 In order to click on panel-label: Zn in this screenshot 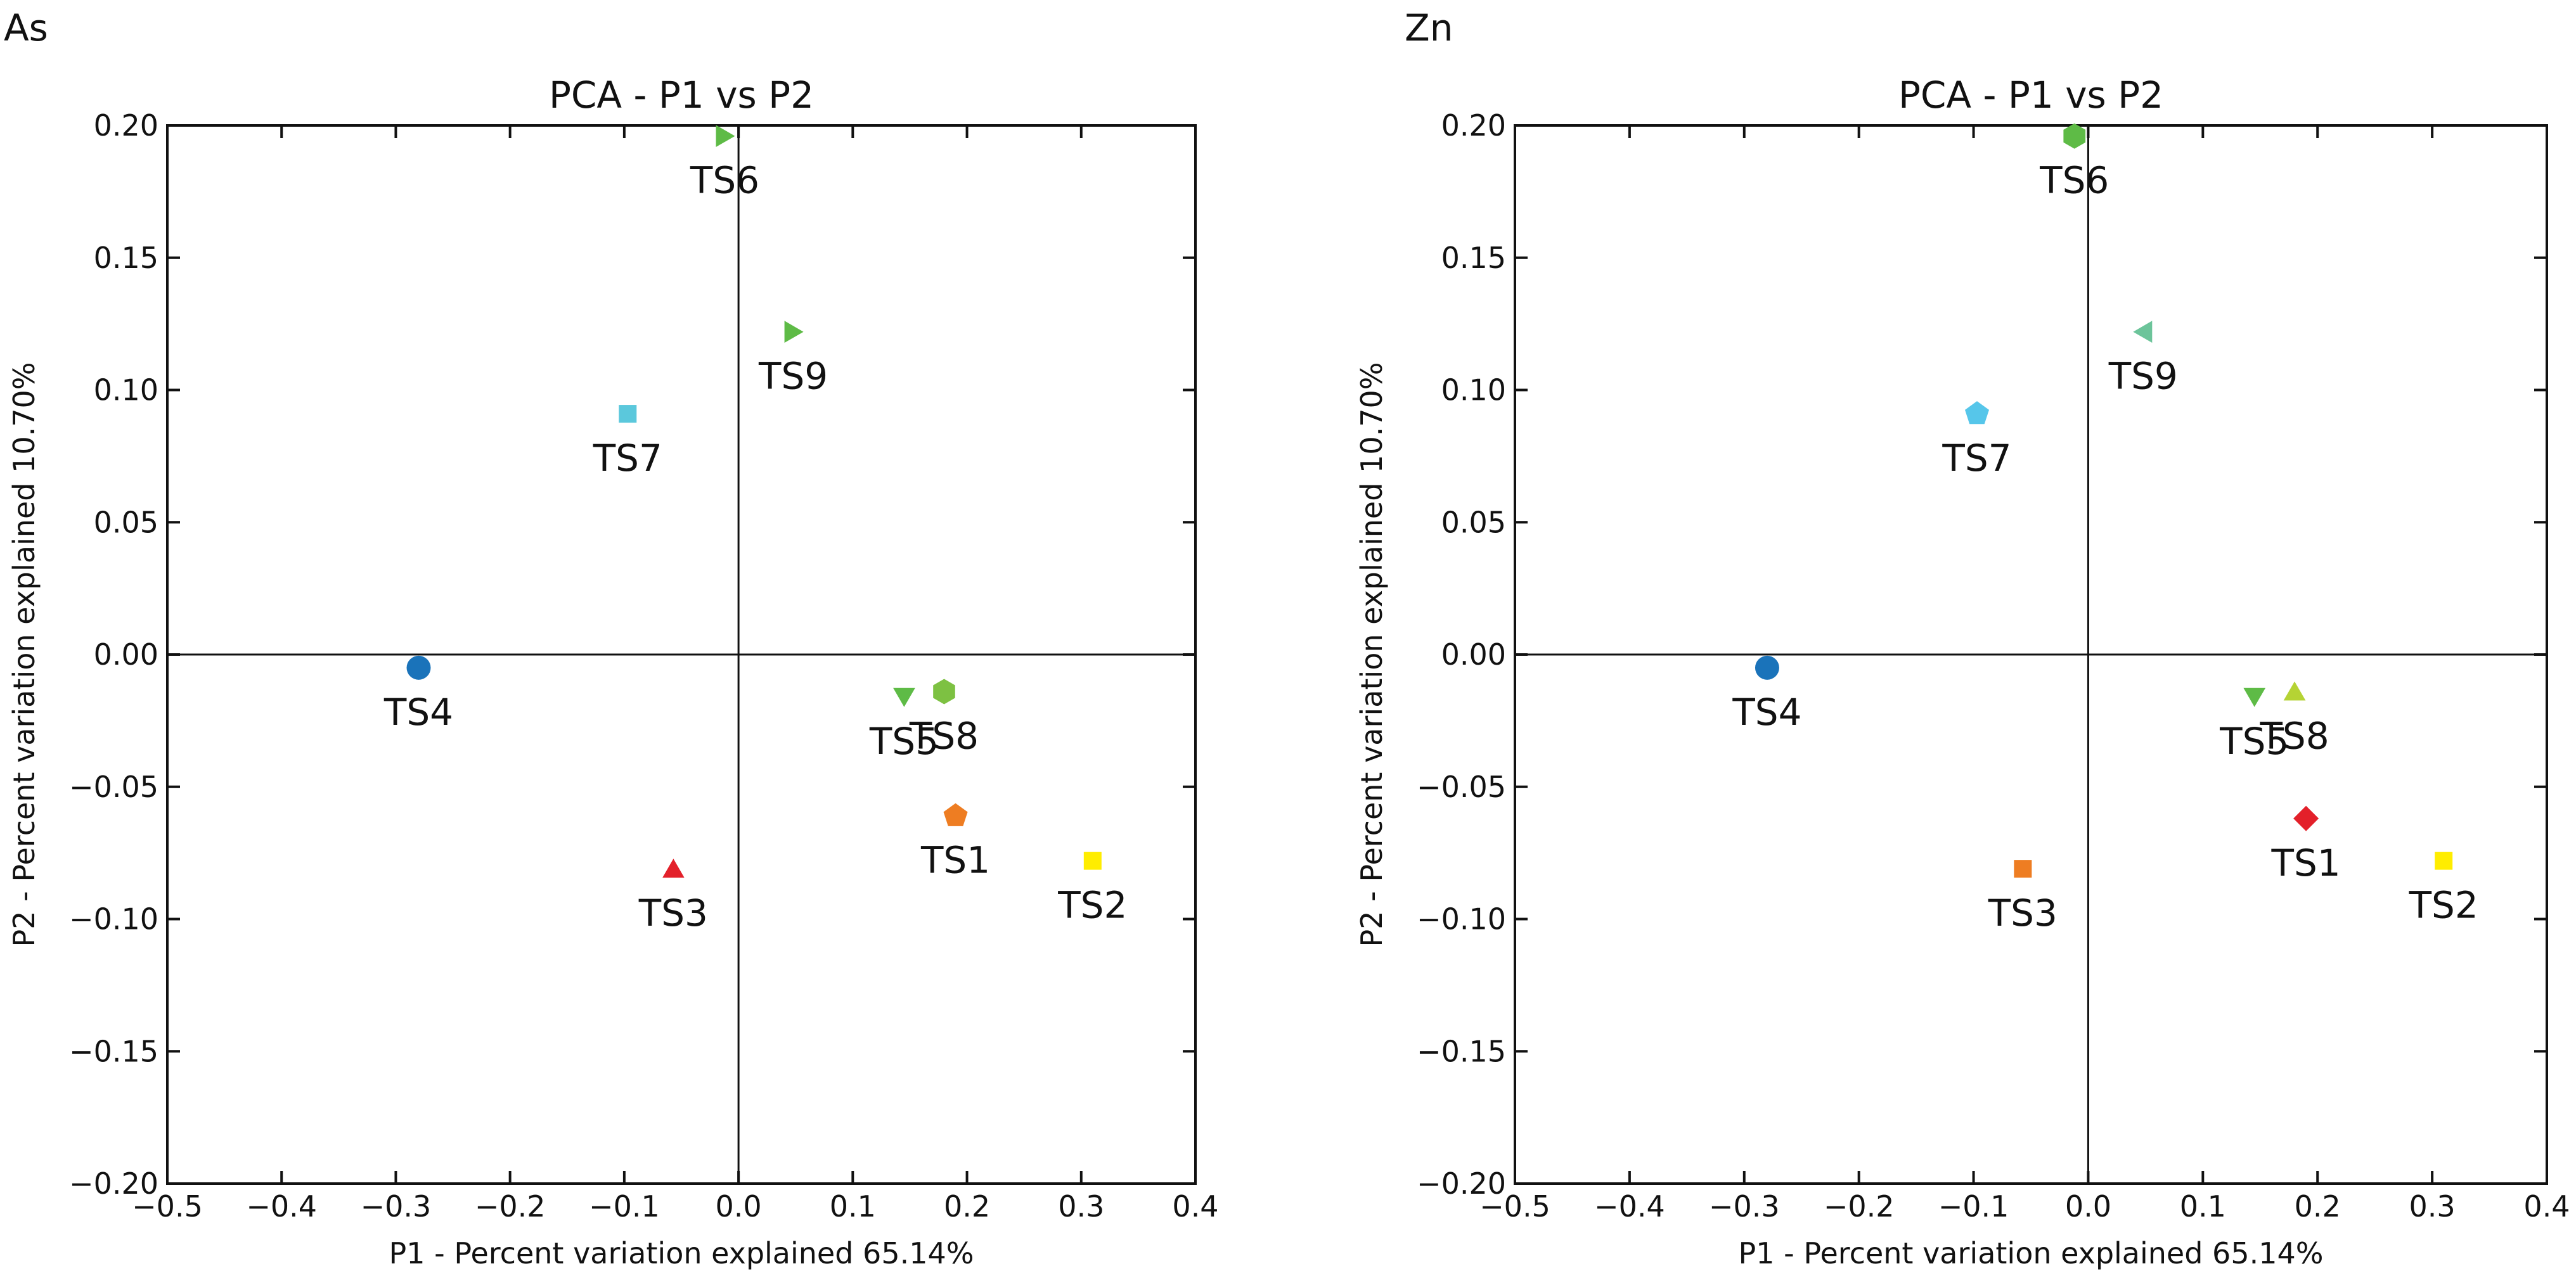, I will do `click(1429, 27)`.